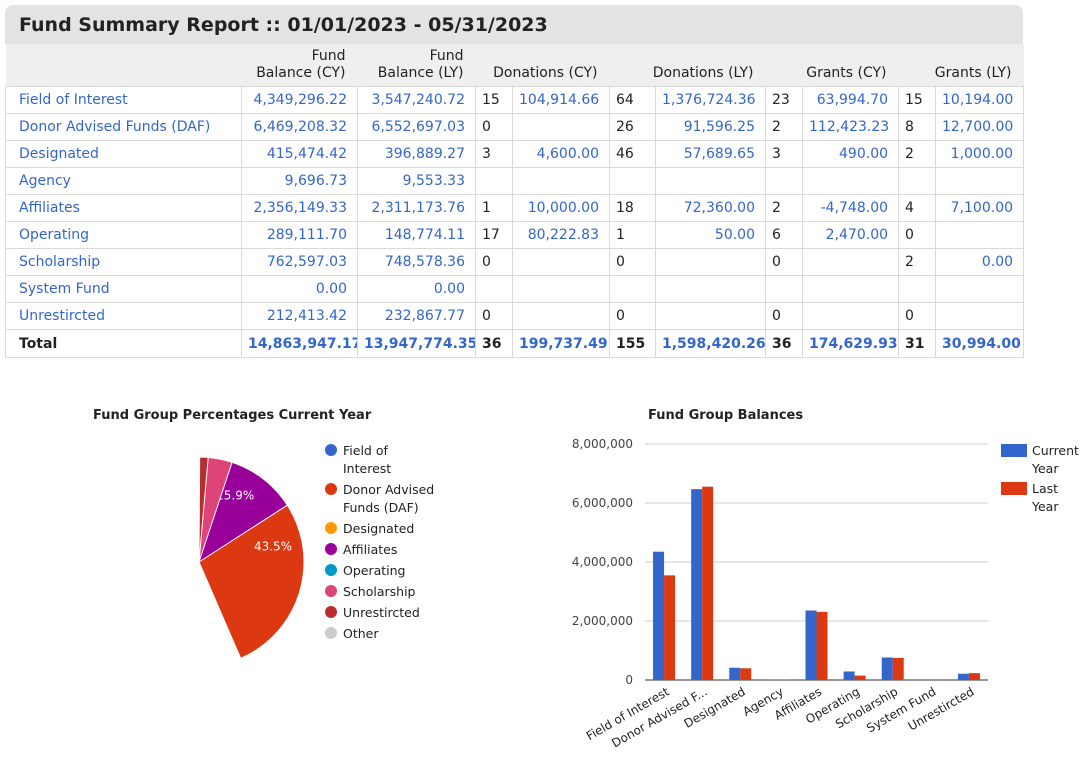  What do you see at coordinates (561, 235) in the screenshot?
I see `amount-link: 80,222.83` at bounding box center [561, 235].